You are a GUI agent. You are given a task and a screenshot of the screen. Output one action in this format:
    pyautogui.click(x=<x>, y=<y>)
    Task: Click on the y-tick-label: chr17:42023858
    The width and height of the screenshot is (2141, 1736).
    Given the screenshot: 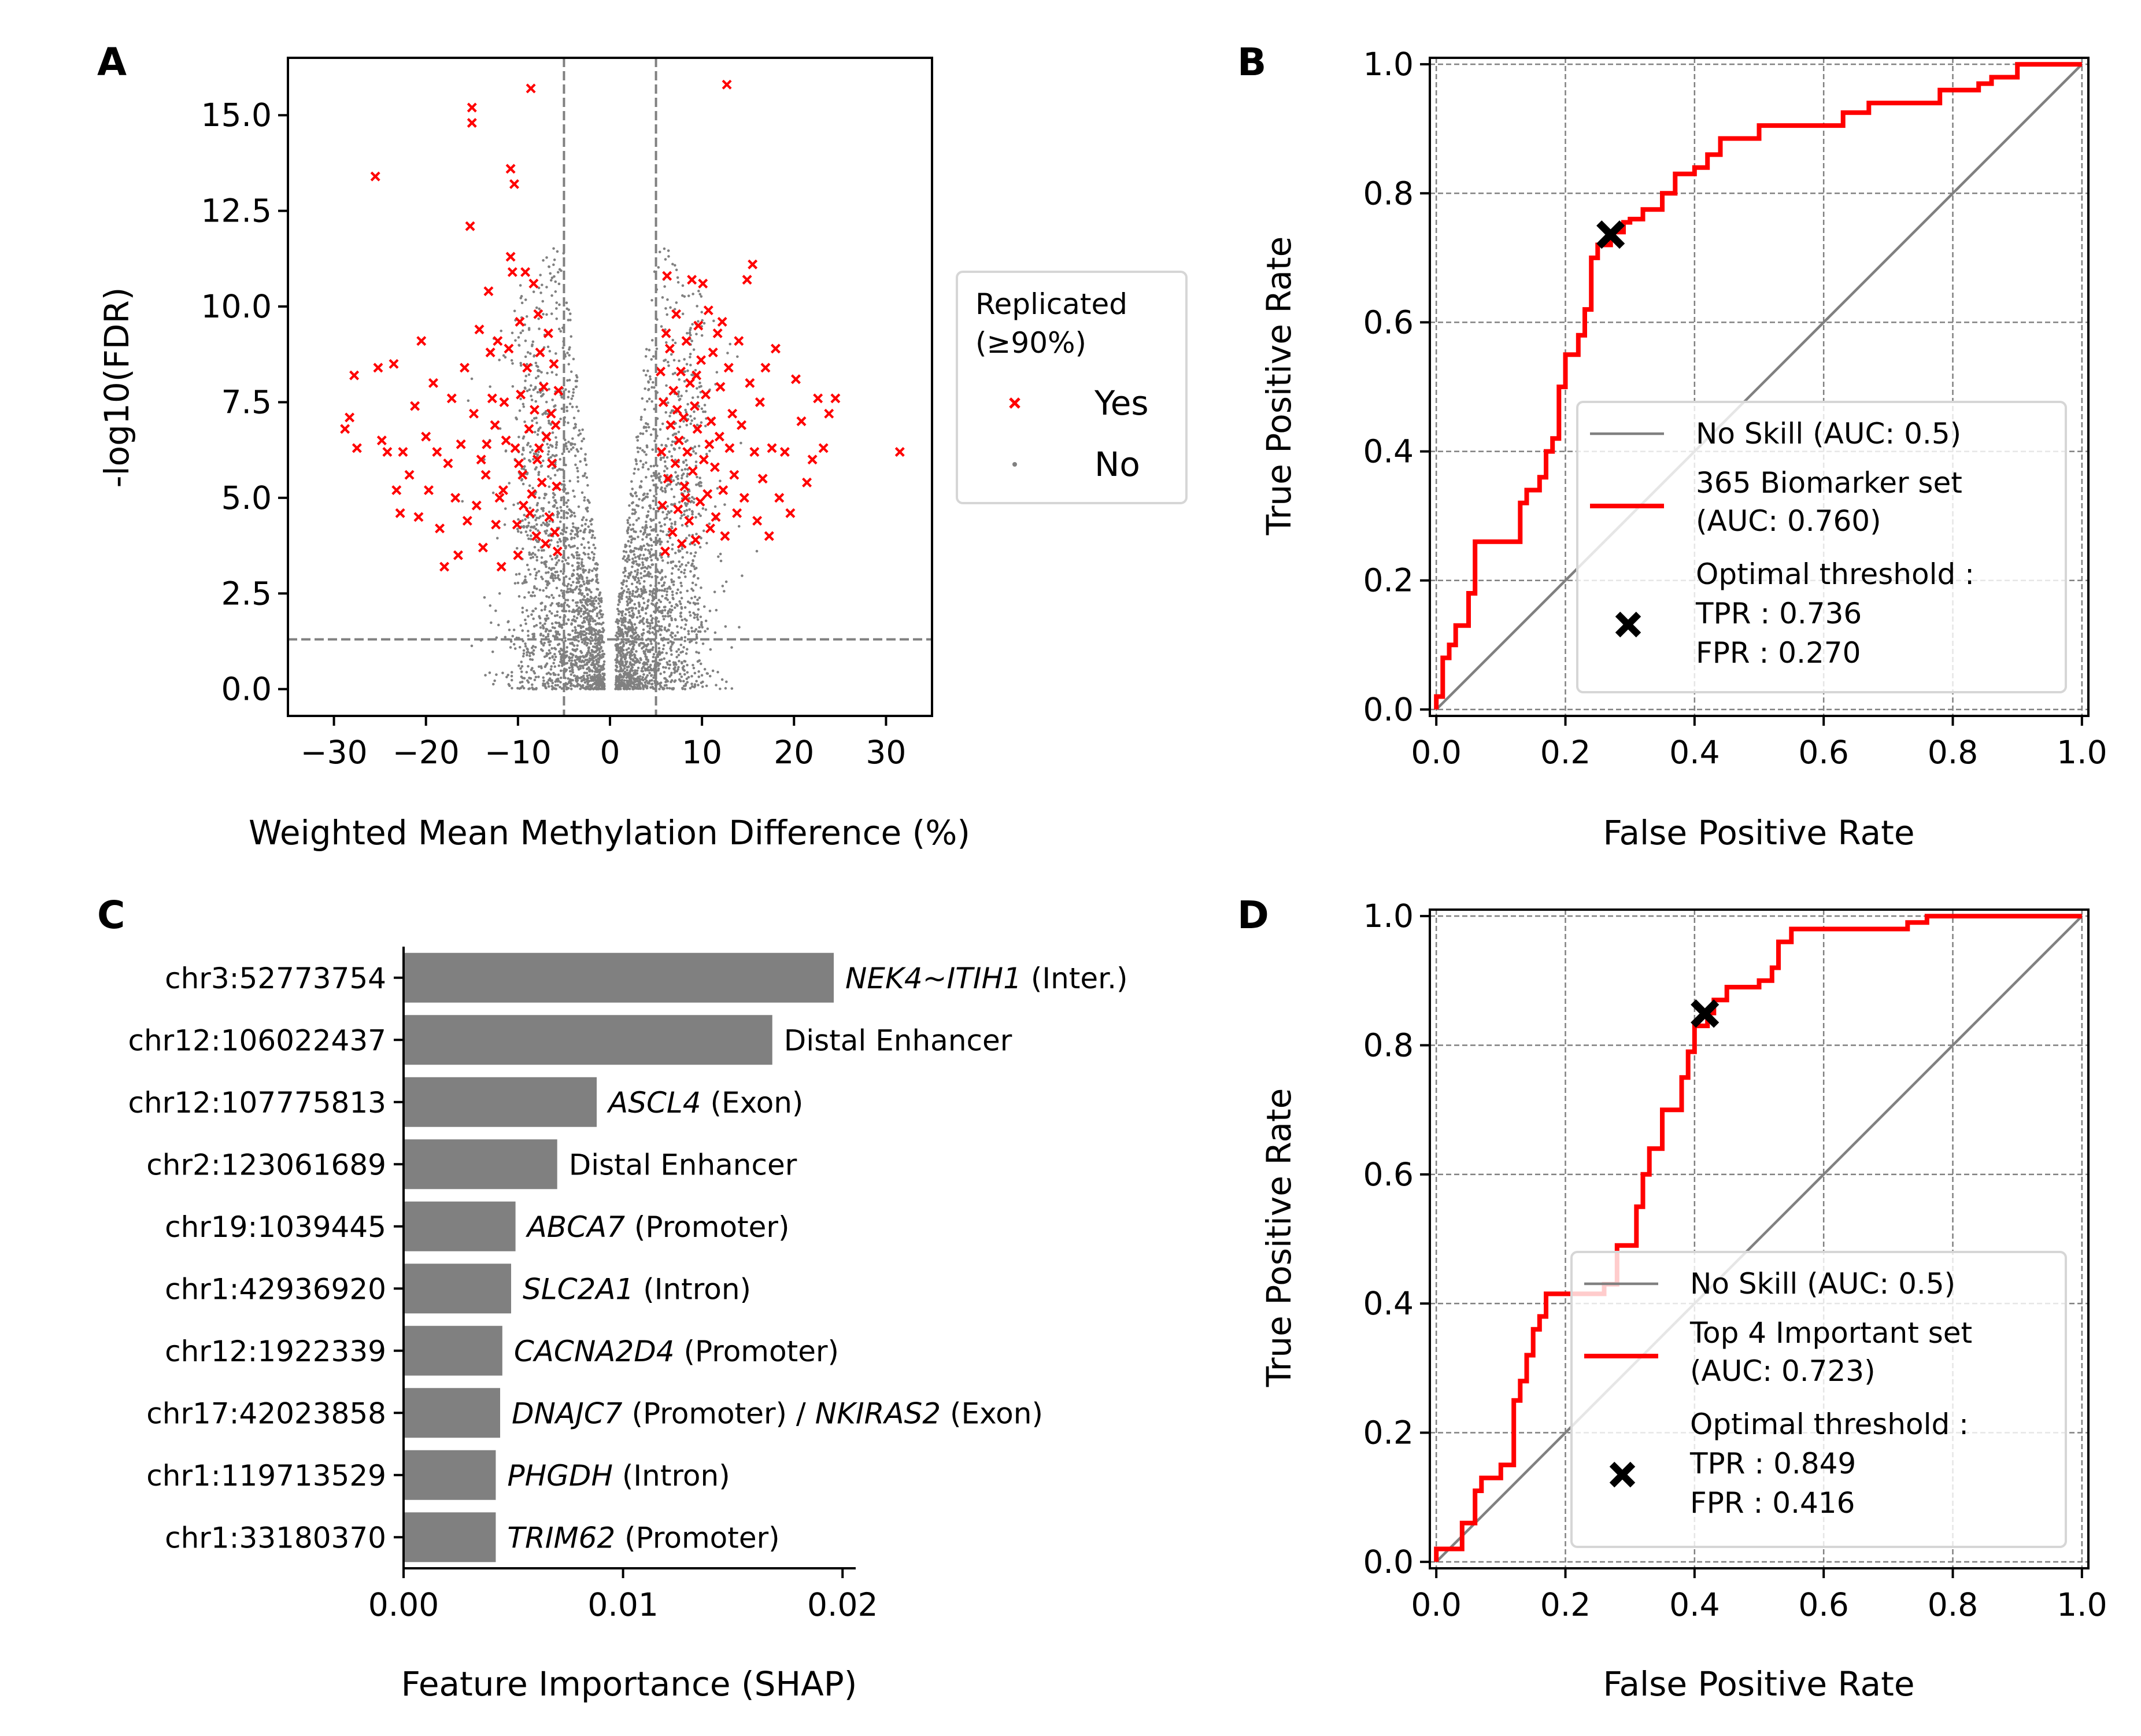 What is the action you would take?
    pyautogui.click(x=266, y=1413)
    